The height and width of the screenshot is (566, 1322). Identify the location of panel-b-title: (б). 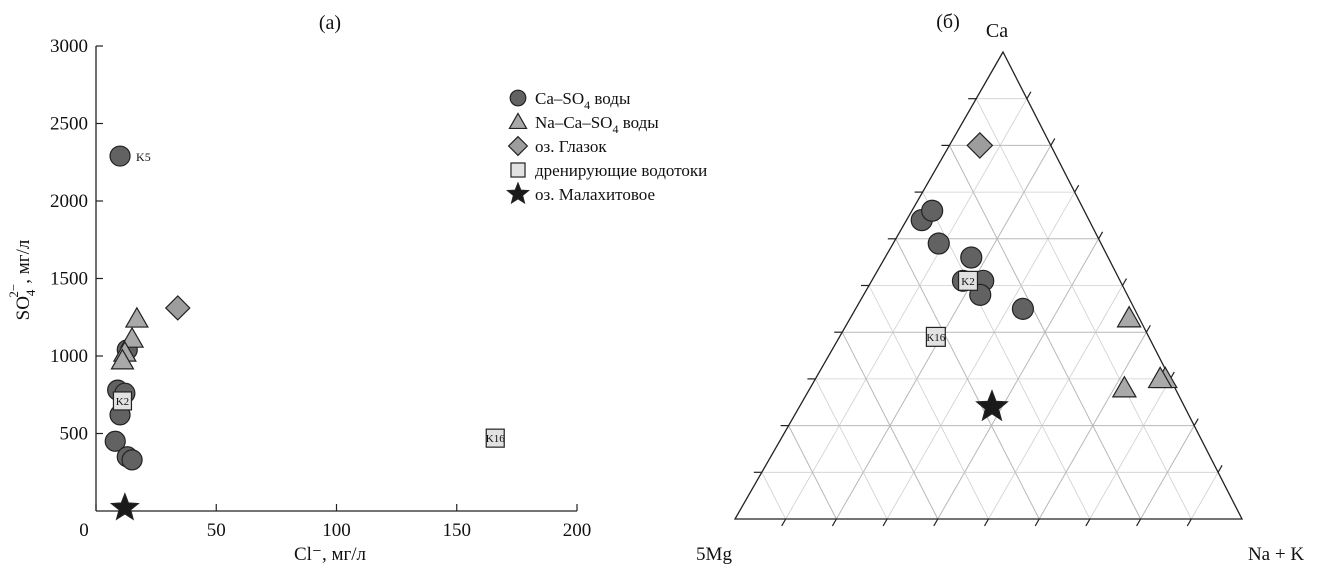
(948, 22).